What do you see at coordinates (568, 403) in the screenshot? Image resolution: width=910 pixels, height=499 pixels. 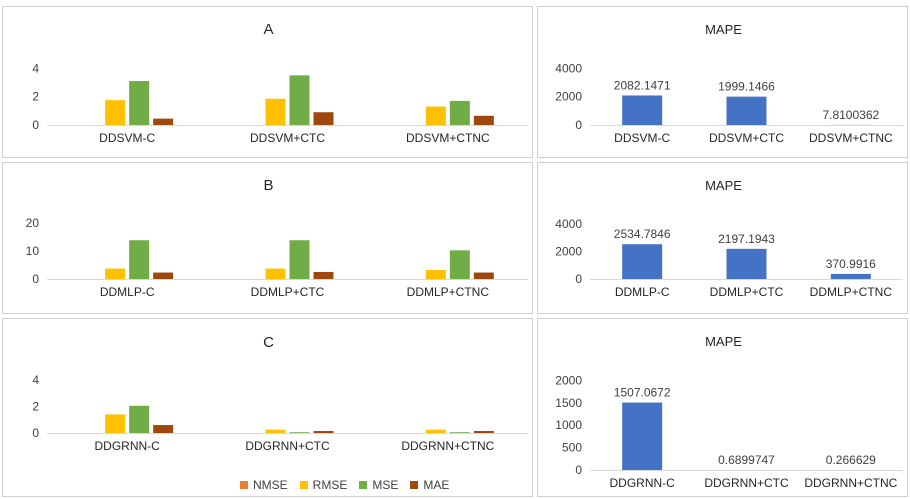 I see `y-tick-label: 1500` at bounding box center [568, 403].